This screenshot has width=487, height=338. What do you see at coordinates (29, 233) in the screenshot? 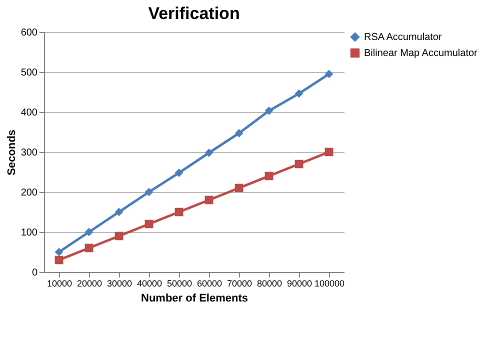
I see `y-tick-label: 100` at bounding box center [29, 233].